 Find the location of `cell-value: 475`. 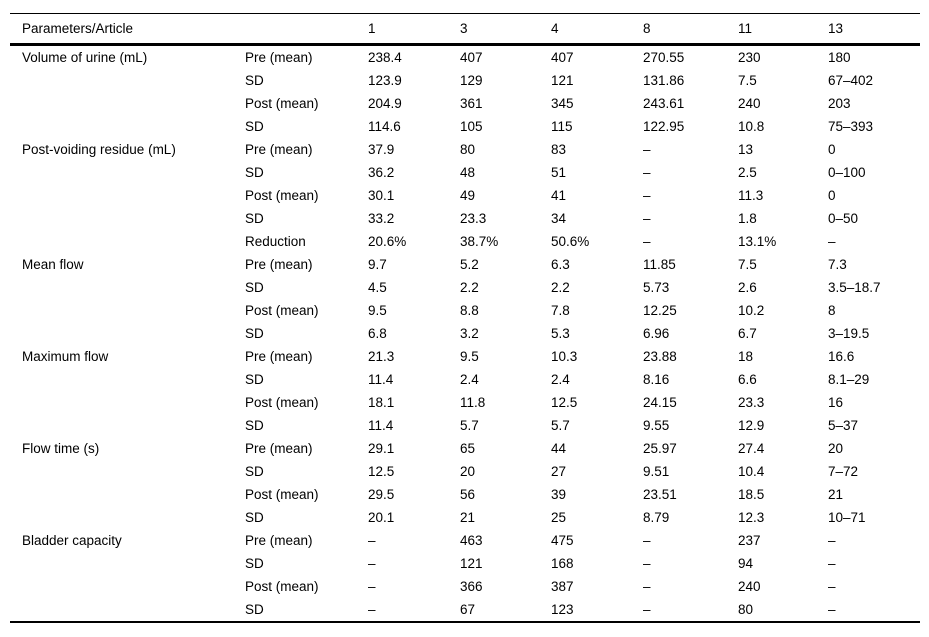

cell-value: 475 is located at coordinates (562, 540).